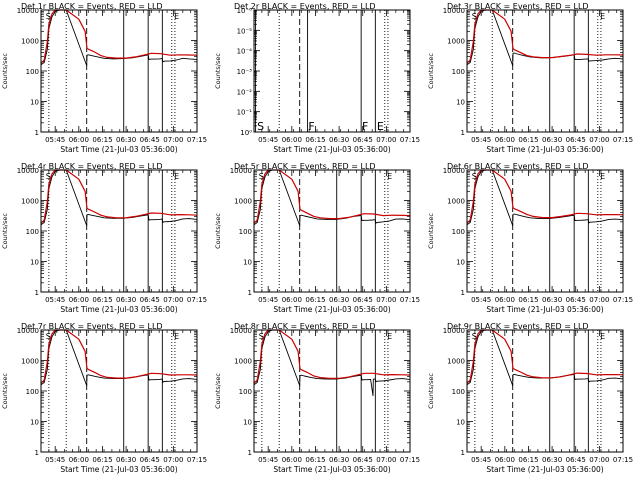  Describe the element at coordinates (245, 72) in the screenshot. I see `y-tick-label: 10⁻³` at that location.